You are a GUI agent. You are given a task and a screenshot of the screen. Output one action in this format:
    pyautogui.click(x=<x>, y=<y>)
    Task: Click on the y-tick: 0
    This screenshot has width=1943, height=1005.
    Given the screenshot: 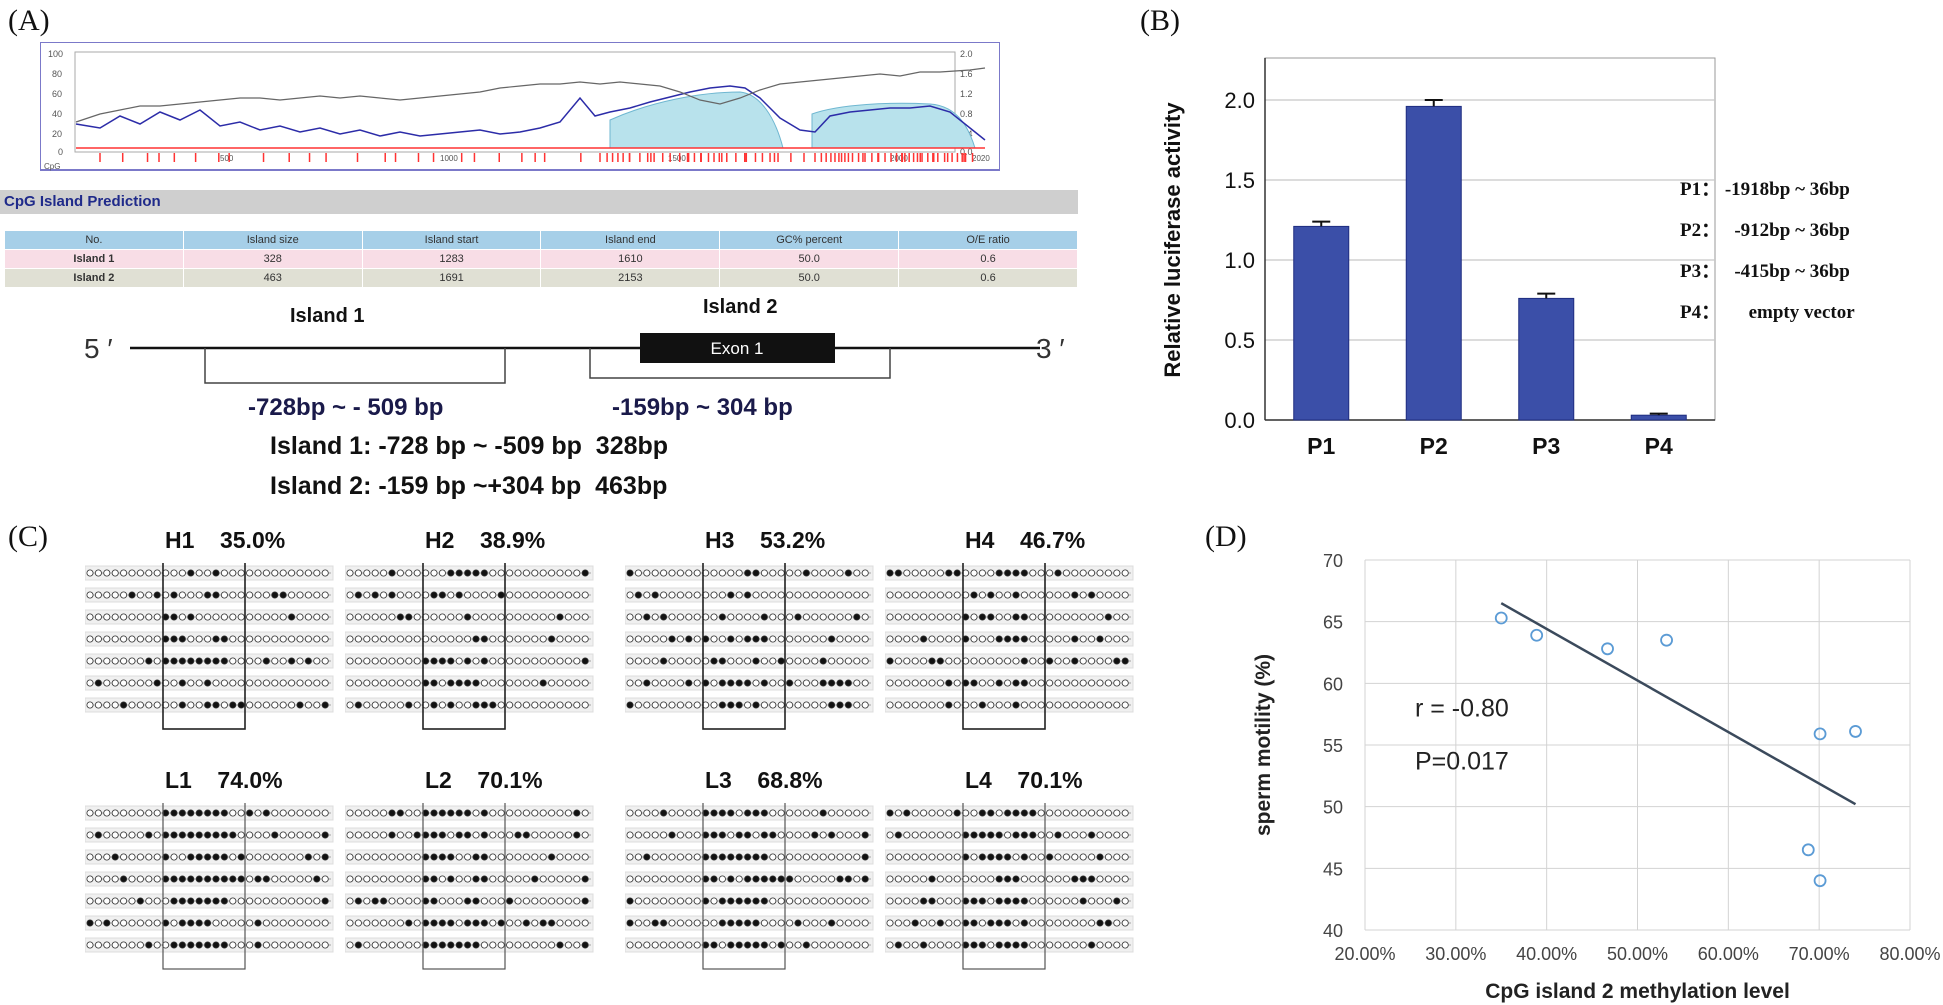 What is the action you would take?
    pyautogui.click(x=60, y=152)
    